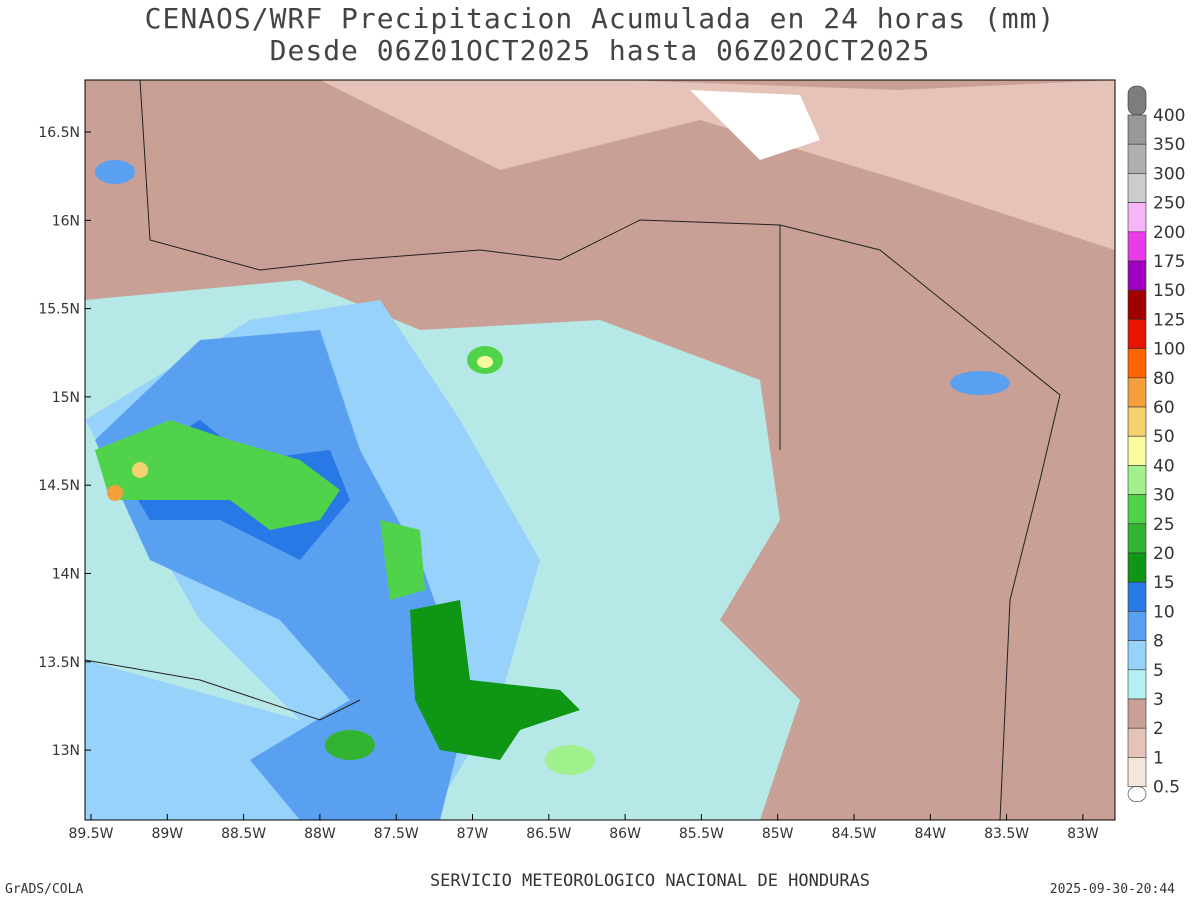  What do you see at coordinates (1169, 320) in the screenshot?
I see `colorbar-label: 125` at bounding box center [1169, 320].